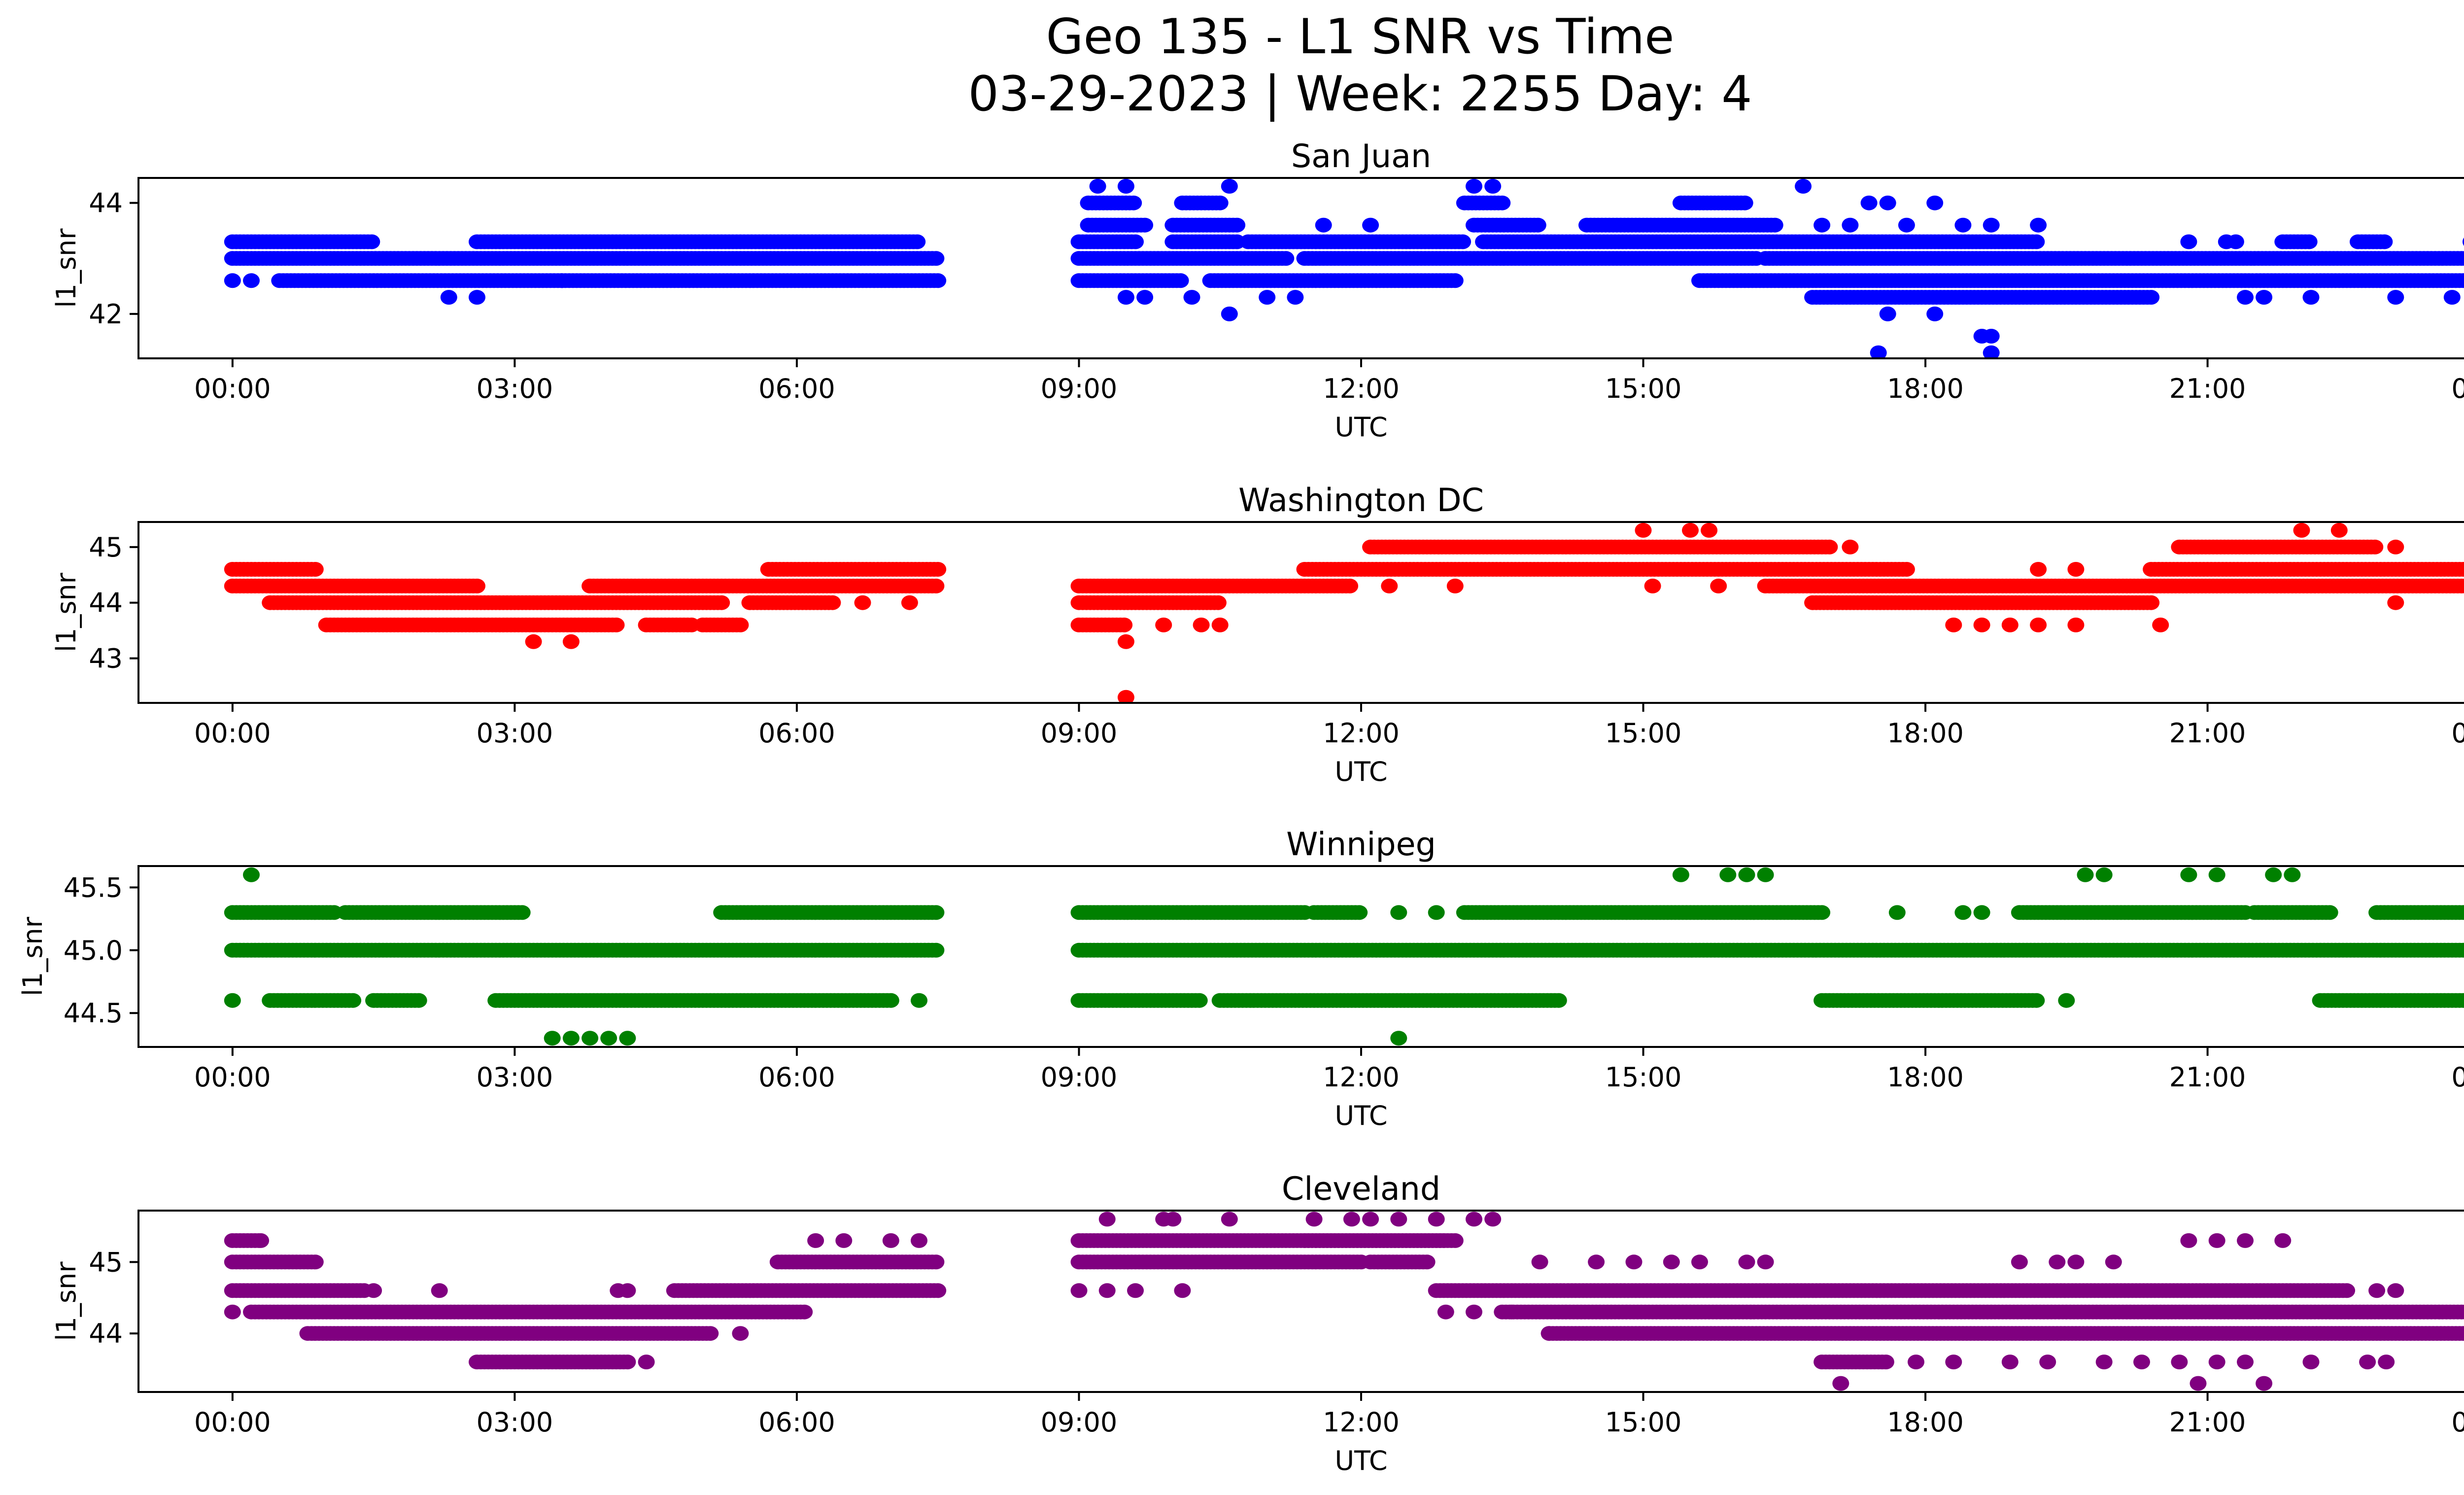  What do you see at coordinates (1360, 94) in the screenshot?
I see `figure-title-line2: 03-29-2023 | Week: 2255 Day: 4` at bounding box center [1360, 94].